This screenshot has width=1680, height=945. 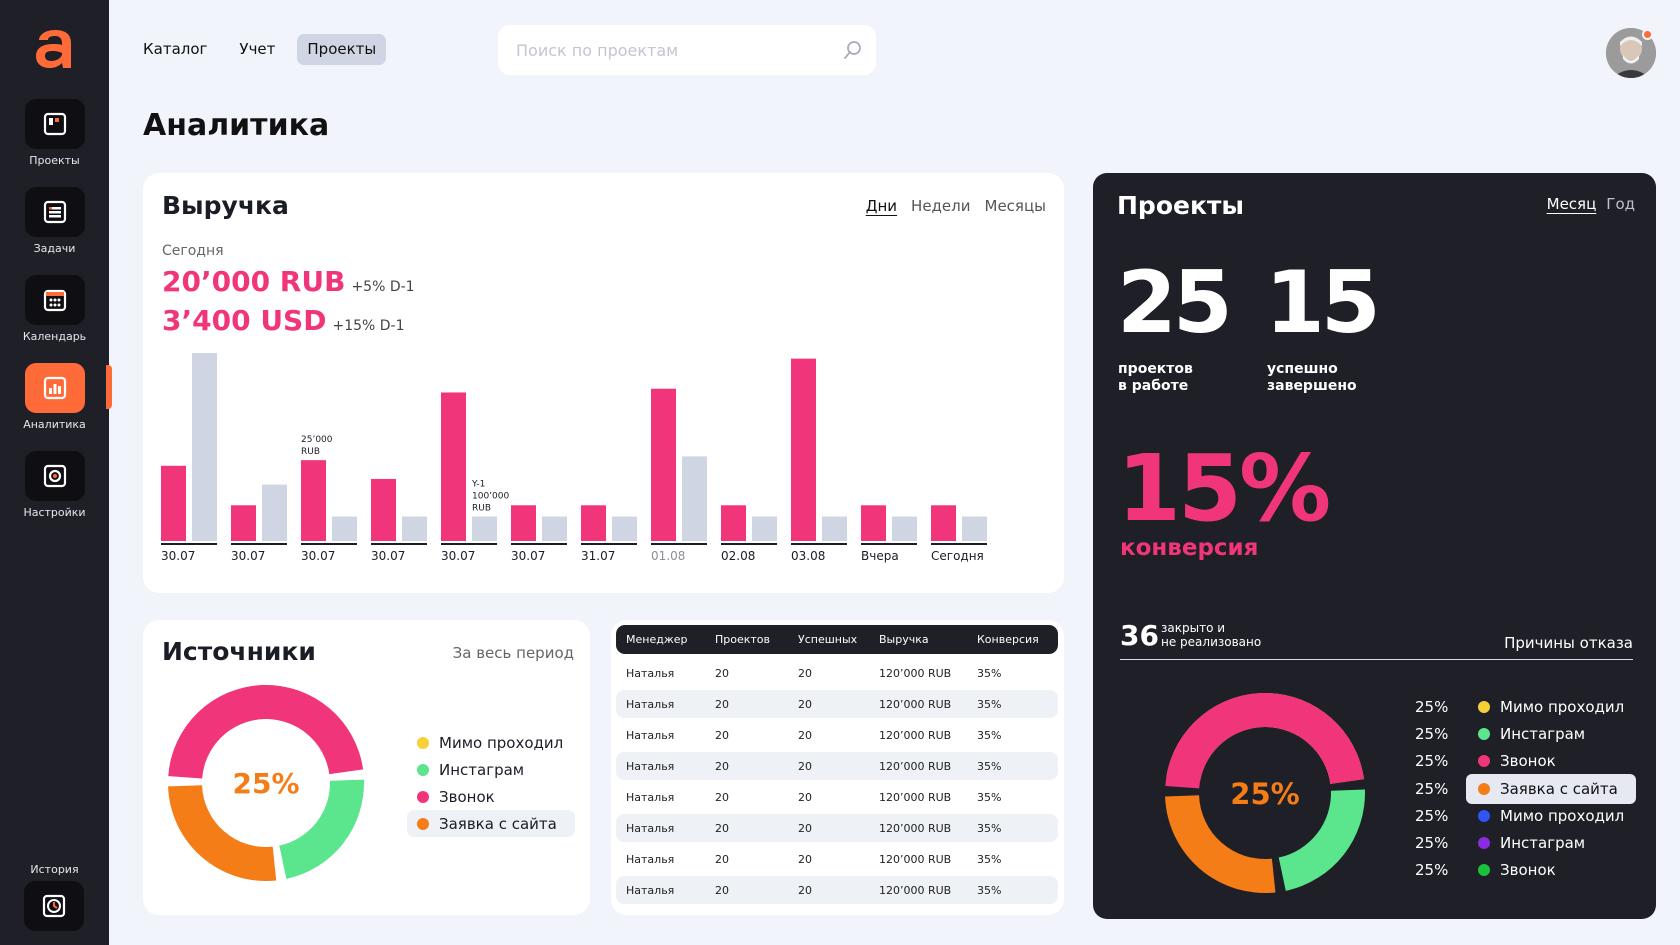 What do you see at coordinates (1568, 643) in the screenshot?
I see `refusal-reasons-link: Причины отказа` at bounding box center [1568, 643].